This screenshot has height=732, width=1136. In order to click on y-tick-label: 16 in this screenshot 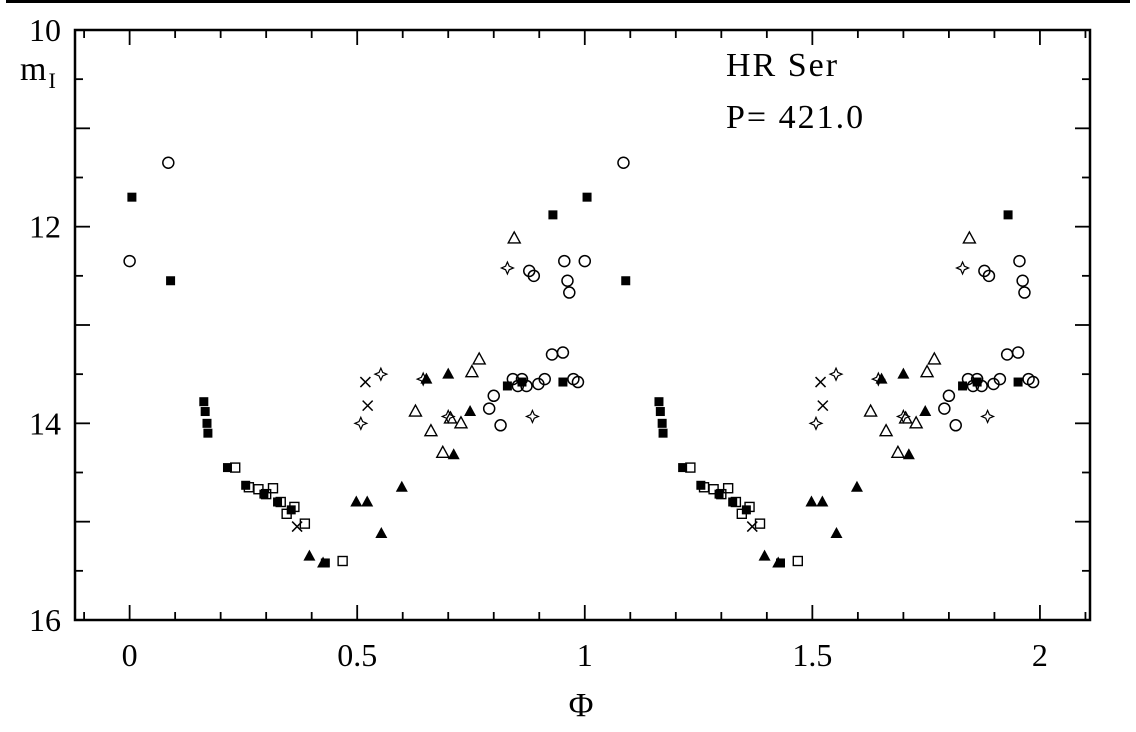, I will do `click(45, 620)`.